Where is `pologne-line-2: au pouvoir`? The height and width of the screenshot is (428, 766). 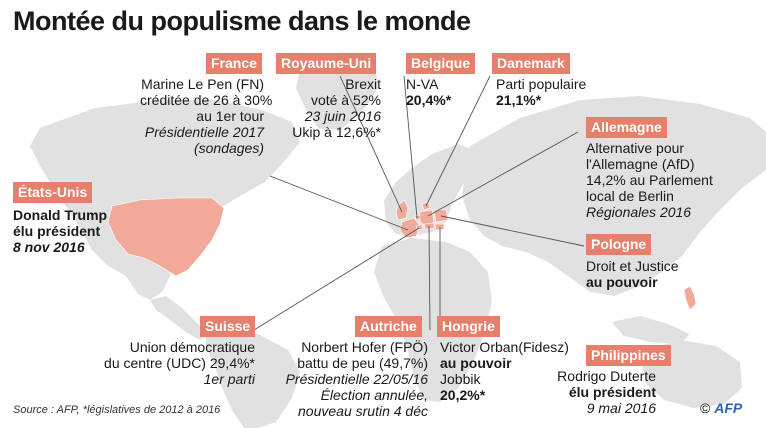
pologne-line-2: au pouvoir is located at coordinates (622, 282).